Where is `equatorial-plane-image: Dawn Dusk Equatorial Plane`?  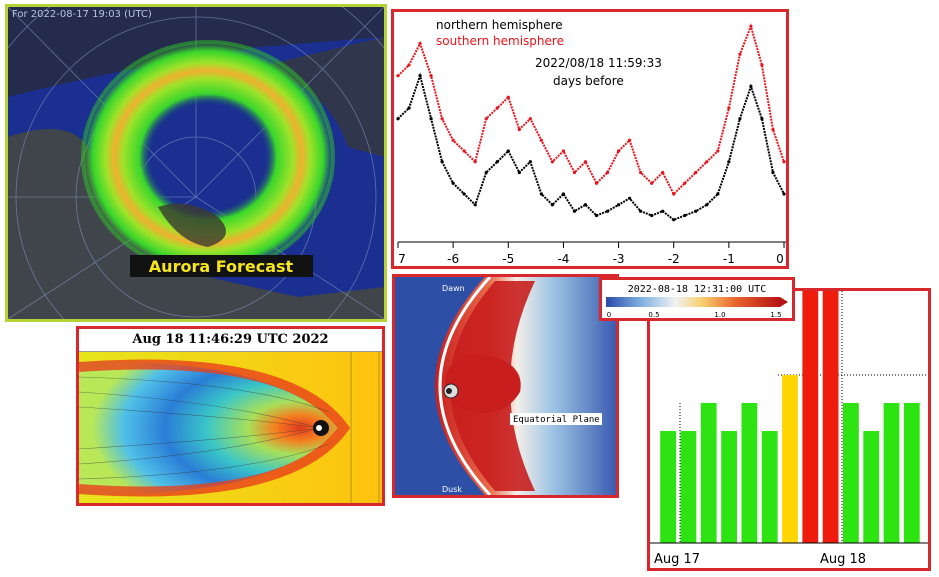 equatorial-plane-image: Dawn Dusk Equatorial Plane is located at coordinates (505, 386).